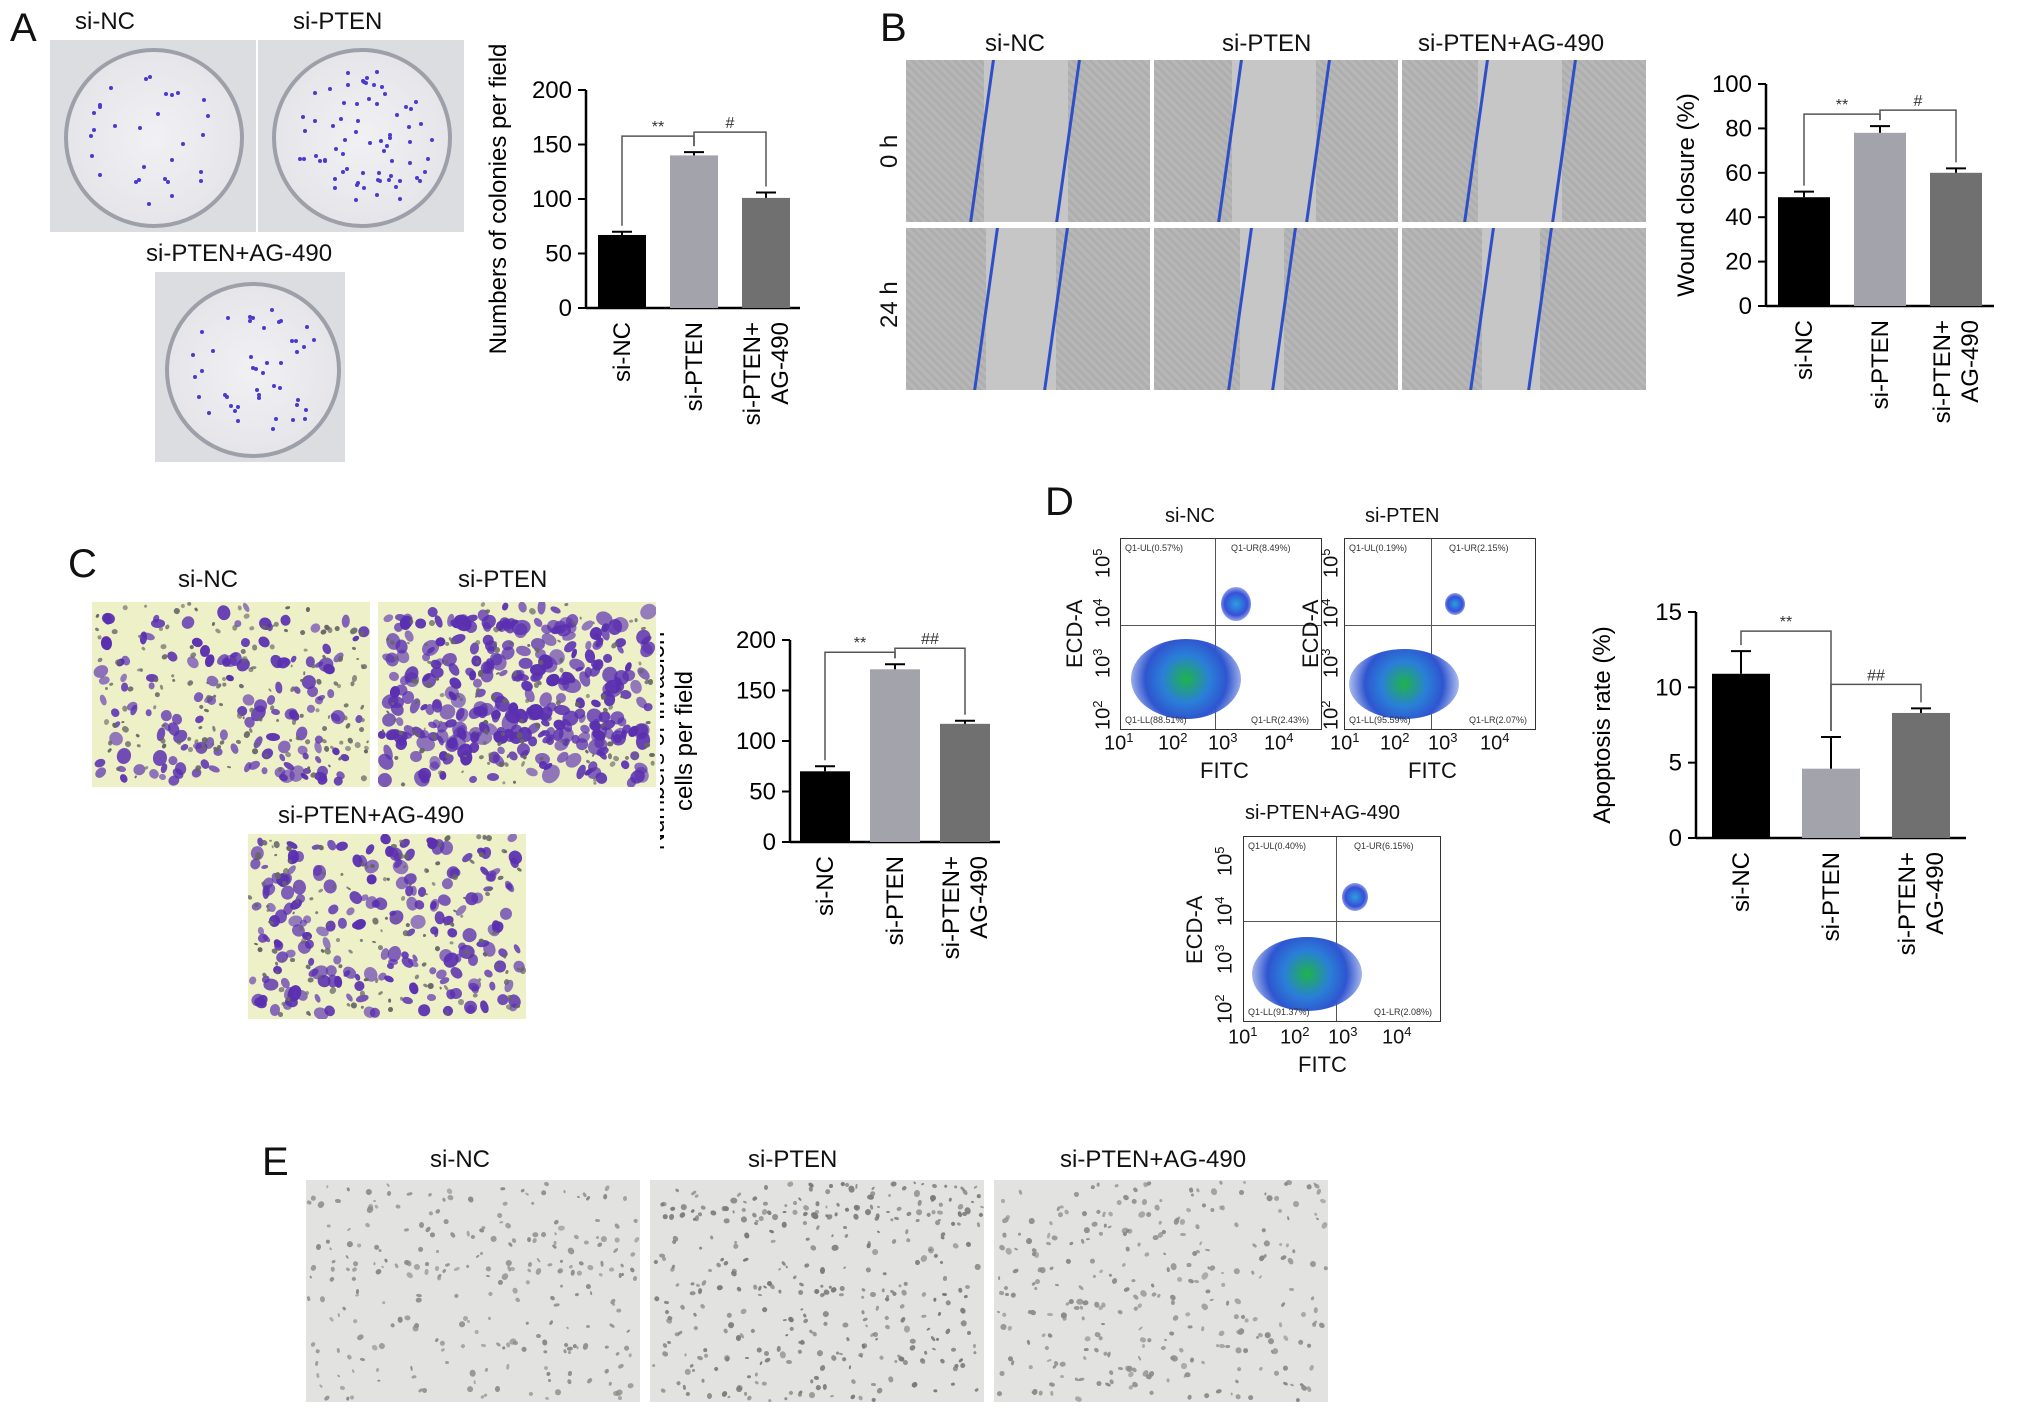 The image size is (2032, 1412). Describe the element at coordinates (1199, 742) in the screenshot. I see `fc1-xticks: 101 102 103 104` at that location.